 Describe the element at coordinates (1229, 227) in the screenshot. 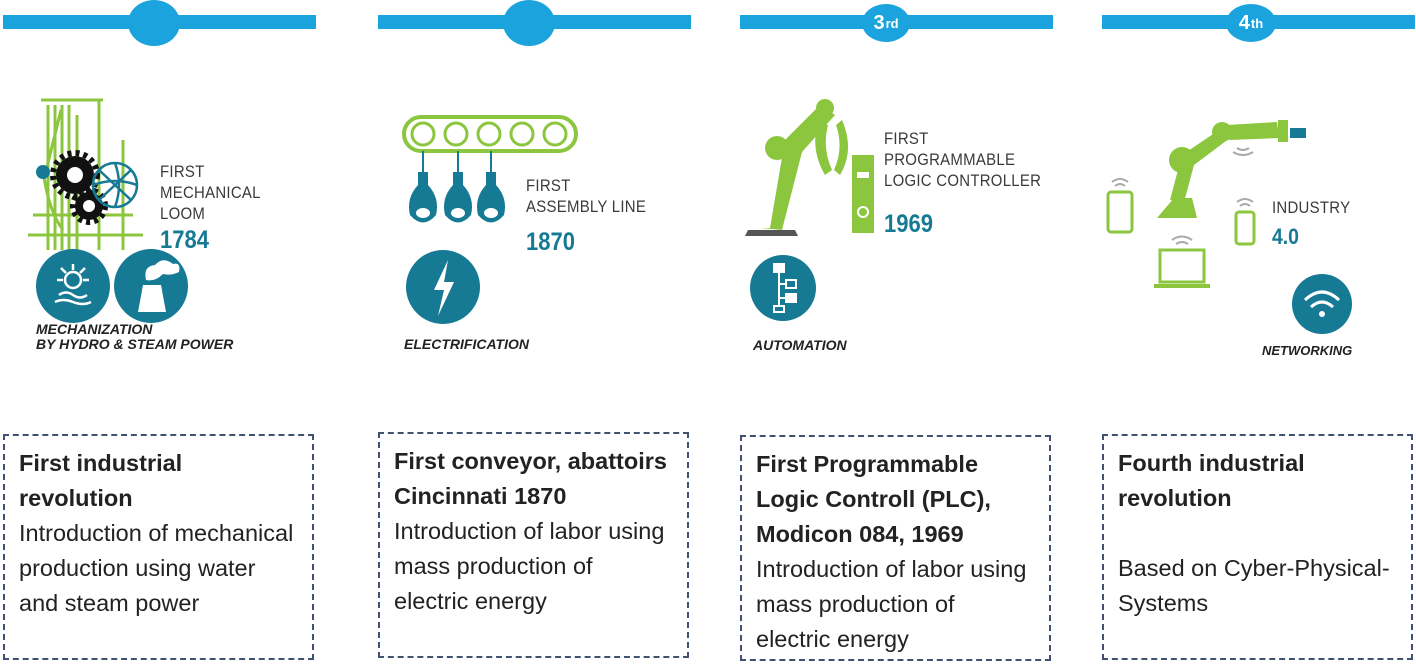

I see `industry-4-illustration` at that location.